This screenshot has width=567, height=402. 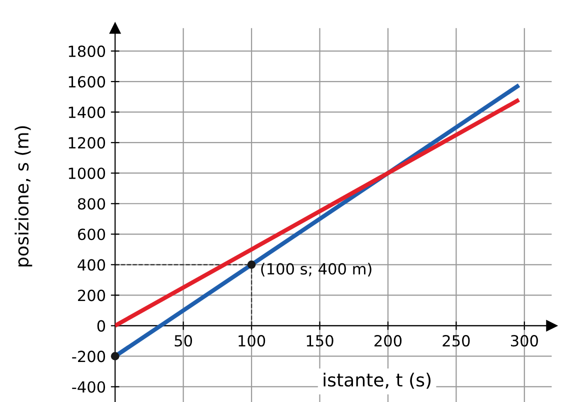 I want to click on y-tick-label: 800, so click(x=92, y=204).